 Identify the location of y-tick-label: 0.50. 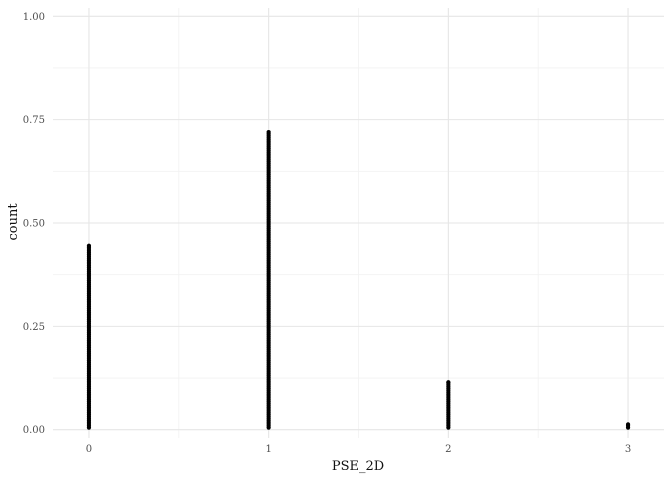
(34, 224).